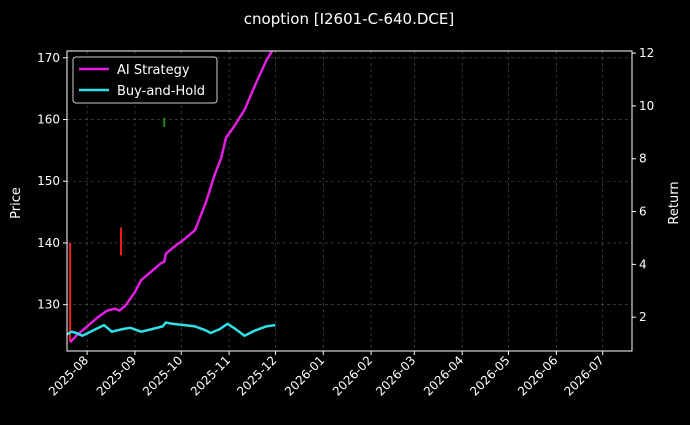 The width and height of the screenshot is (690, 425). Describe the element at coordinates (256, 375) in the screenshot. I see `x-tick-label: 2025-12` at that location.